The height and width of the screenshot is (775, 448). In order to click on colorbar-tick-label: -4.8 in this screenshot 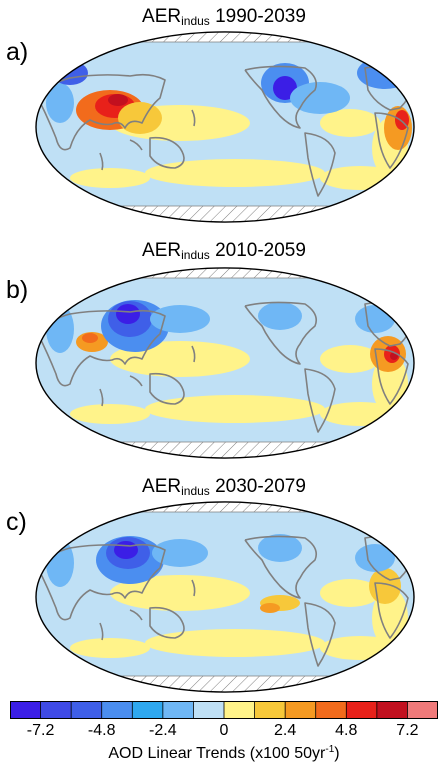, I will do `click(101, 730)`.